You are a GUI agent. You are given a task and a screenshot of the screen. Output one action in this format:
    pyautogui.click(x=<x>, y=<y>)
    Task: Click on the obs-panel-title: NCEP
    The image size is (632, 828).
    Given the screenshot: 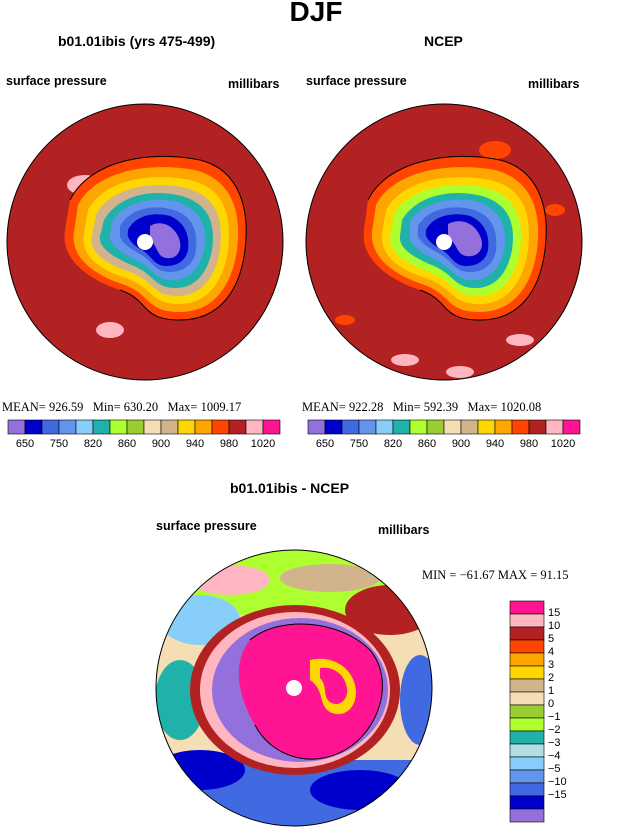 What is the action you would take?
    pyautogui.click(x=443, y=41)
    